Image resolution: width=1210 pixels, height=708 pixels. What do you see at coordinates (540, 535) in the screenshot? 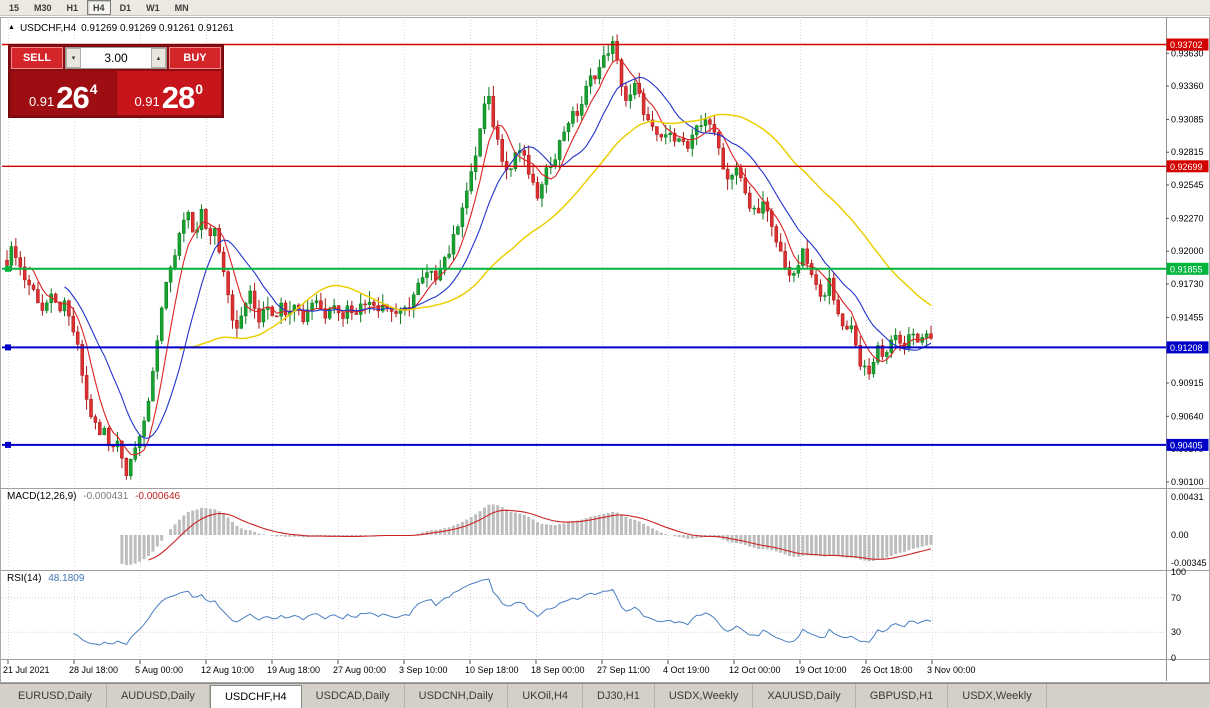
I see `macd-signal-line` at bounding box center [540, 535].